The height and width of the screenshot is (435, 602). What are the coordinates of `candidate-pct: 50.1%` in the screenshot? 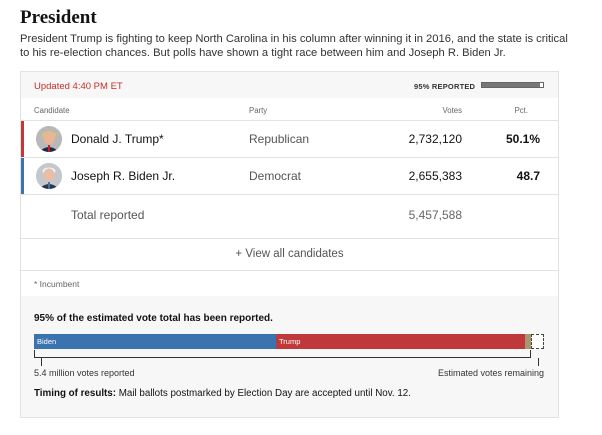 It's located at (522, 139).